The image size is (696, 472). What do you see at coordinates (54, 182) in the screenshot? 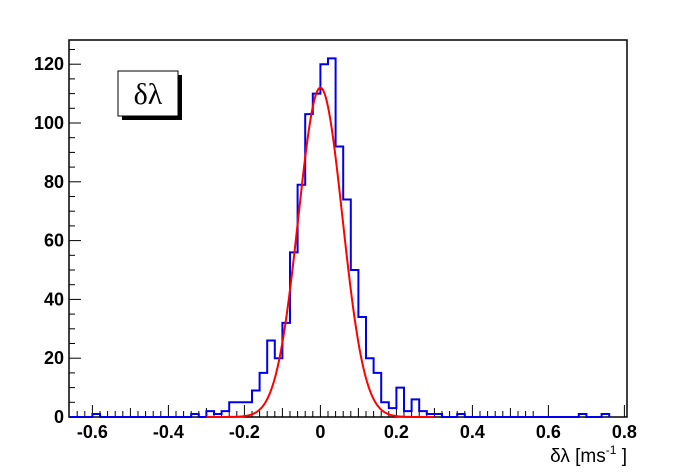
I see `y-tick-label: 80` at bounding box center [54, 182].